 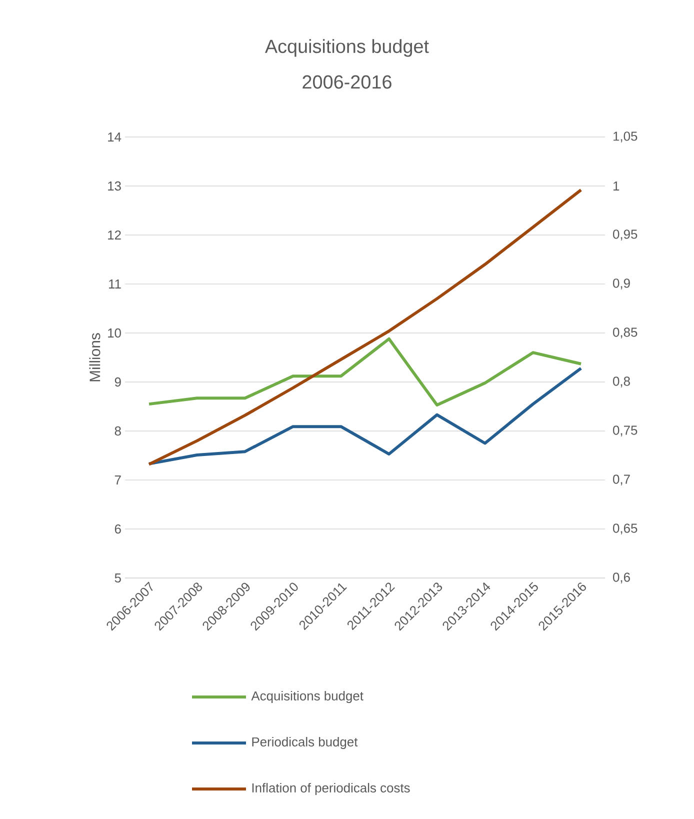 What do you see at coordinates (117, 578) in the screenshot?
I see `y-tick-label: 5` at bounding box center [117, 578].